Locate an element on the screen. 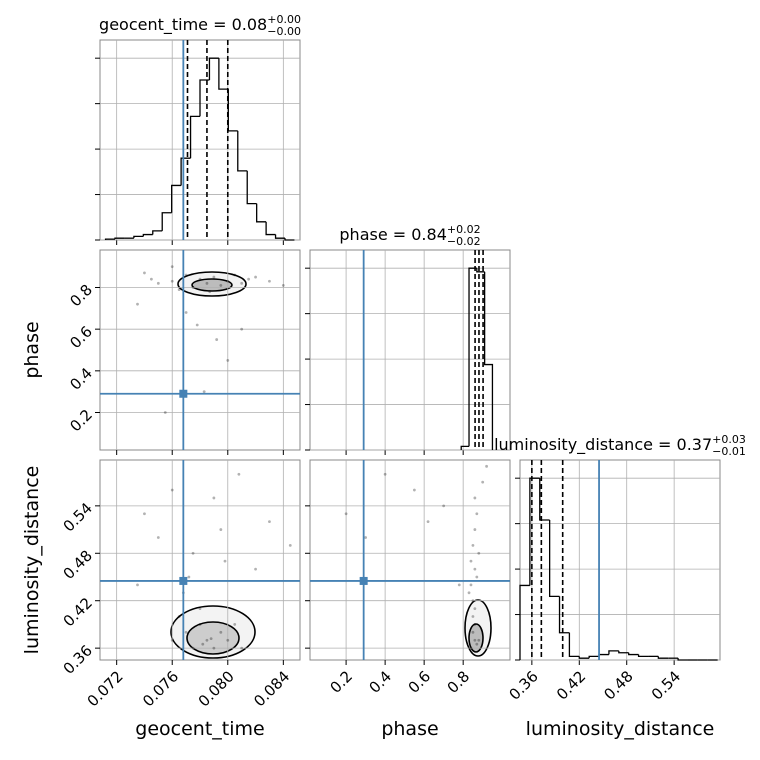  x-tick-label: 0.4 is located at coordinates (381, 682).